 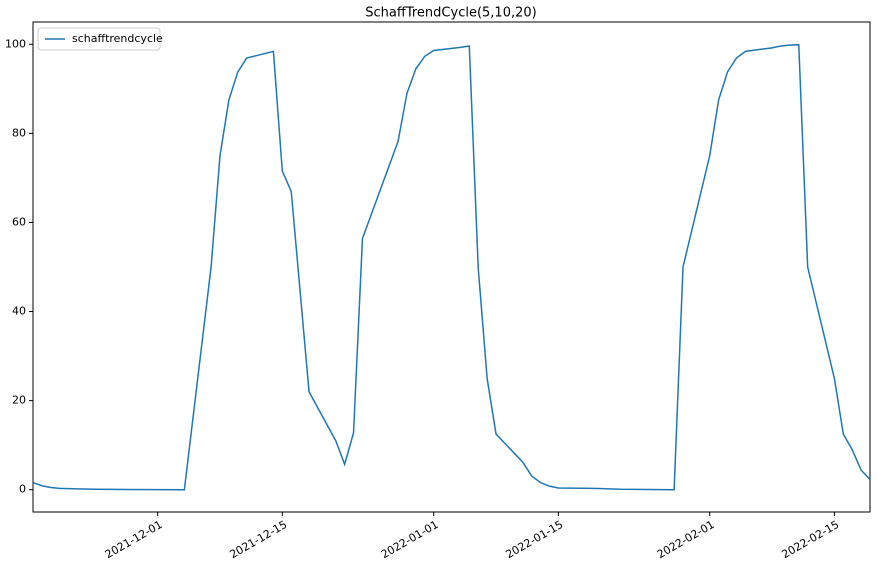 I want to click on y-tick-label: 80, so click(x=19, y=132).